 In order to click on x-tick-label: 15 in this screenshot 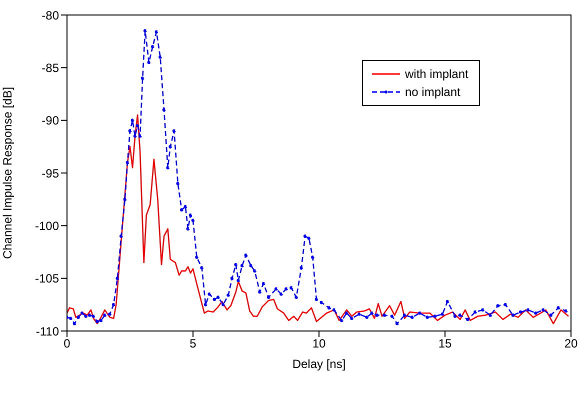, I will do `click(445, 343)`.